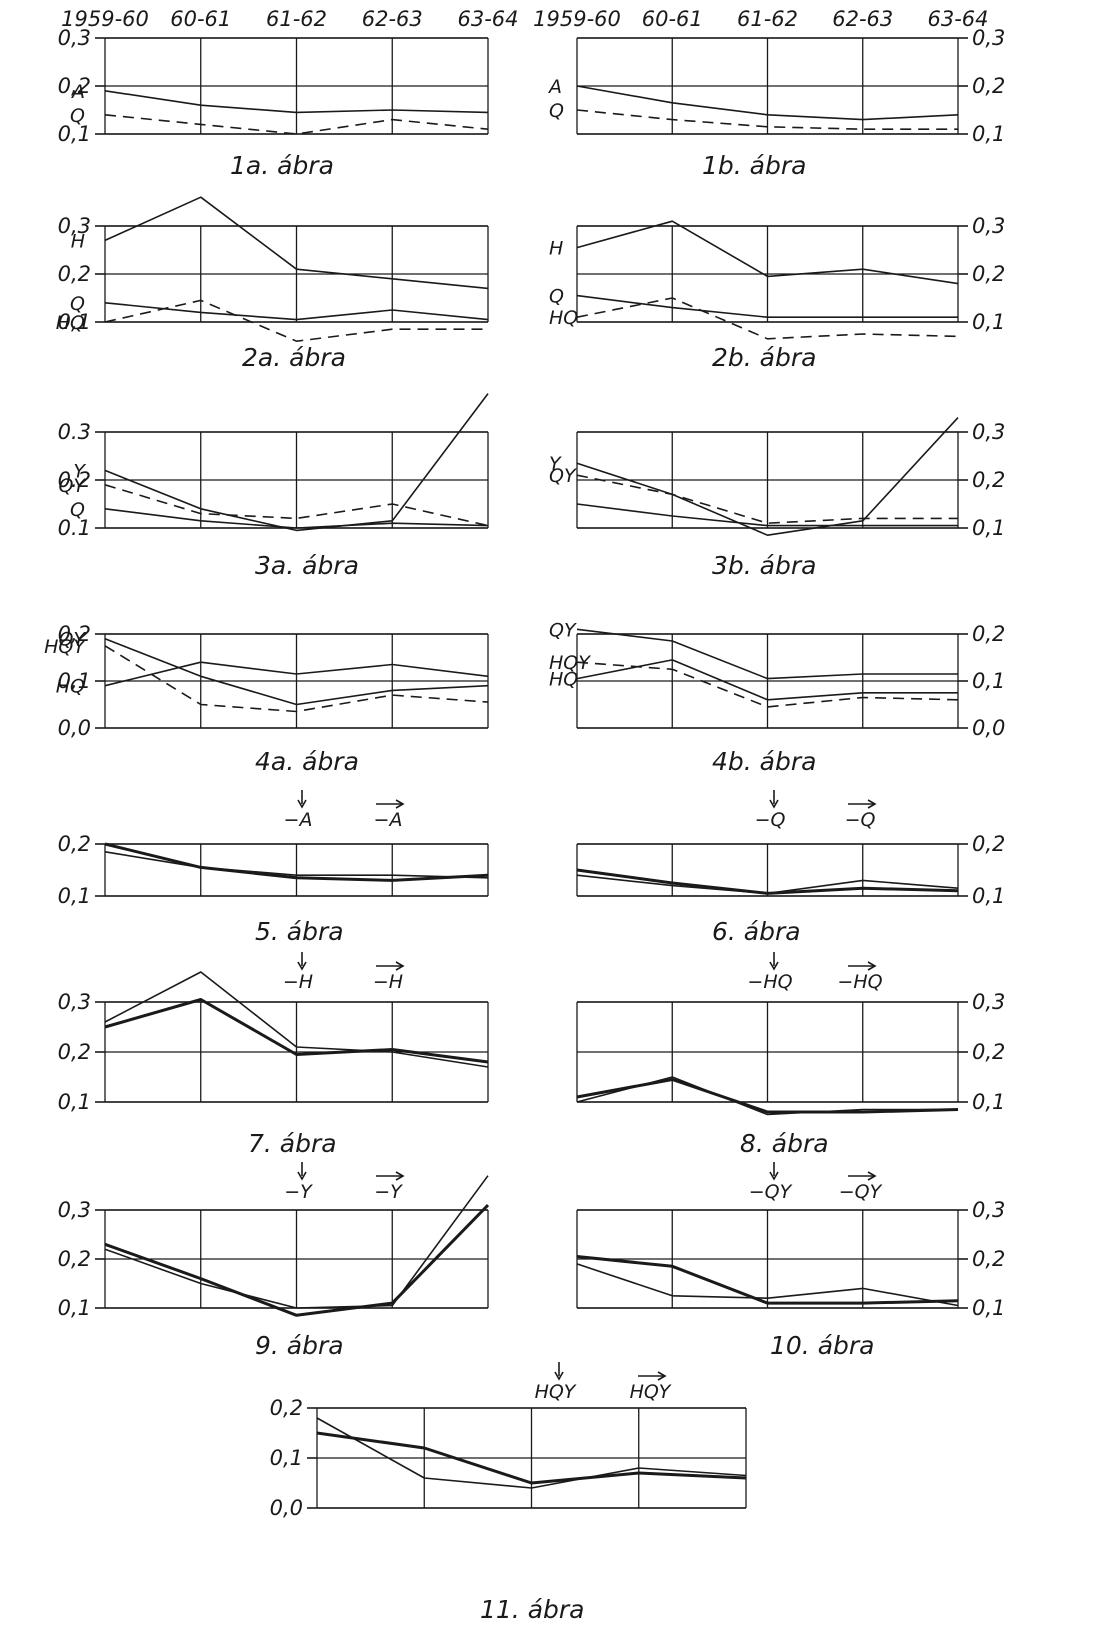 This screenshot has width=1113, height=1639. I want to click on chart-9: 0,1 0,2 0,3 −Y −Y 9. ábra, so click(274, 1261).